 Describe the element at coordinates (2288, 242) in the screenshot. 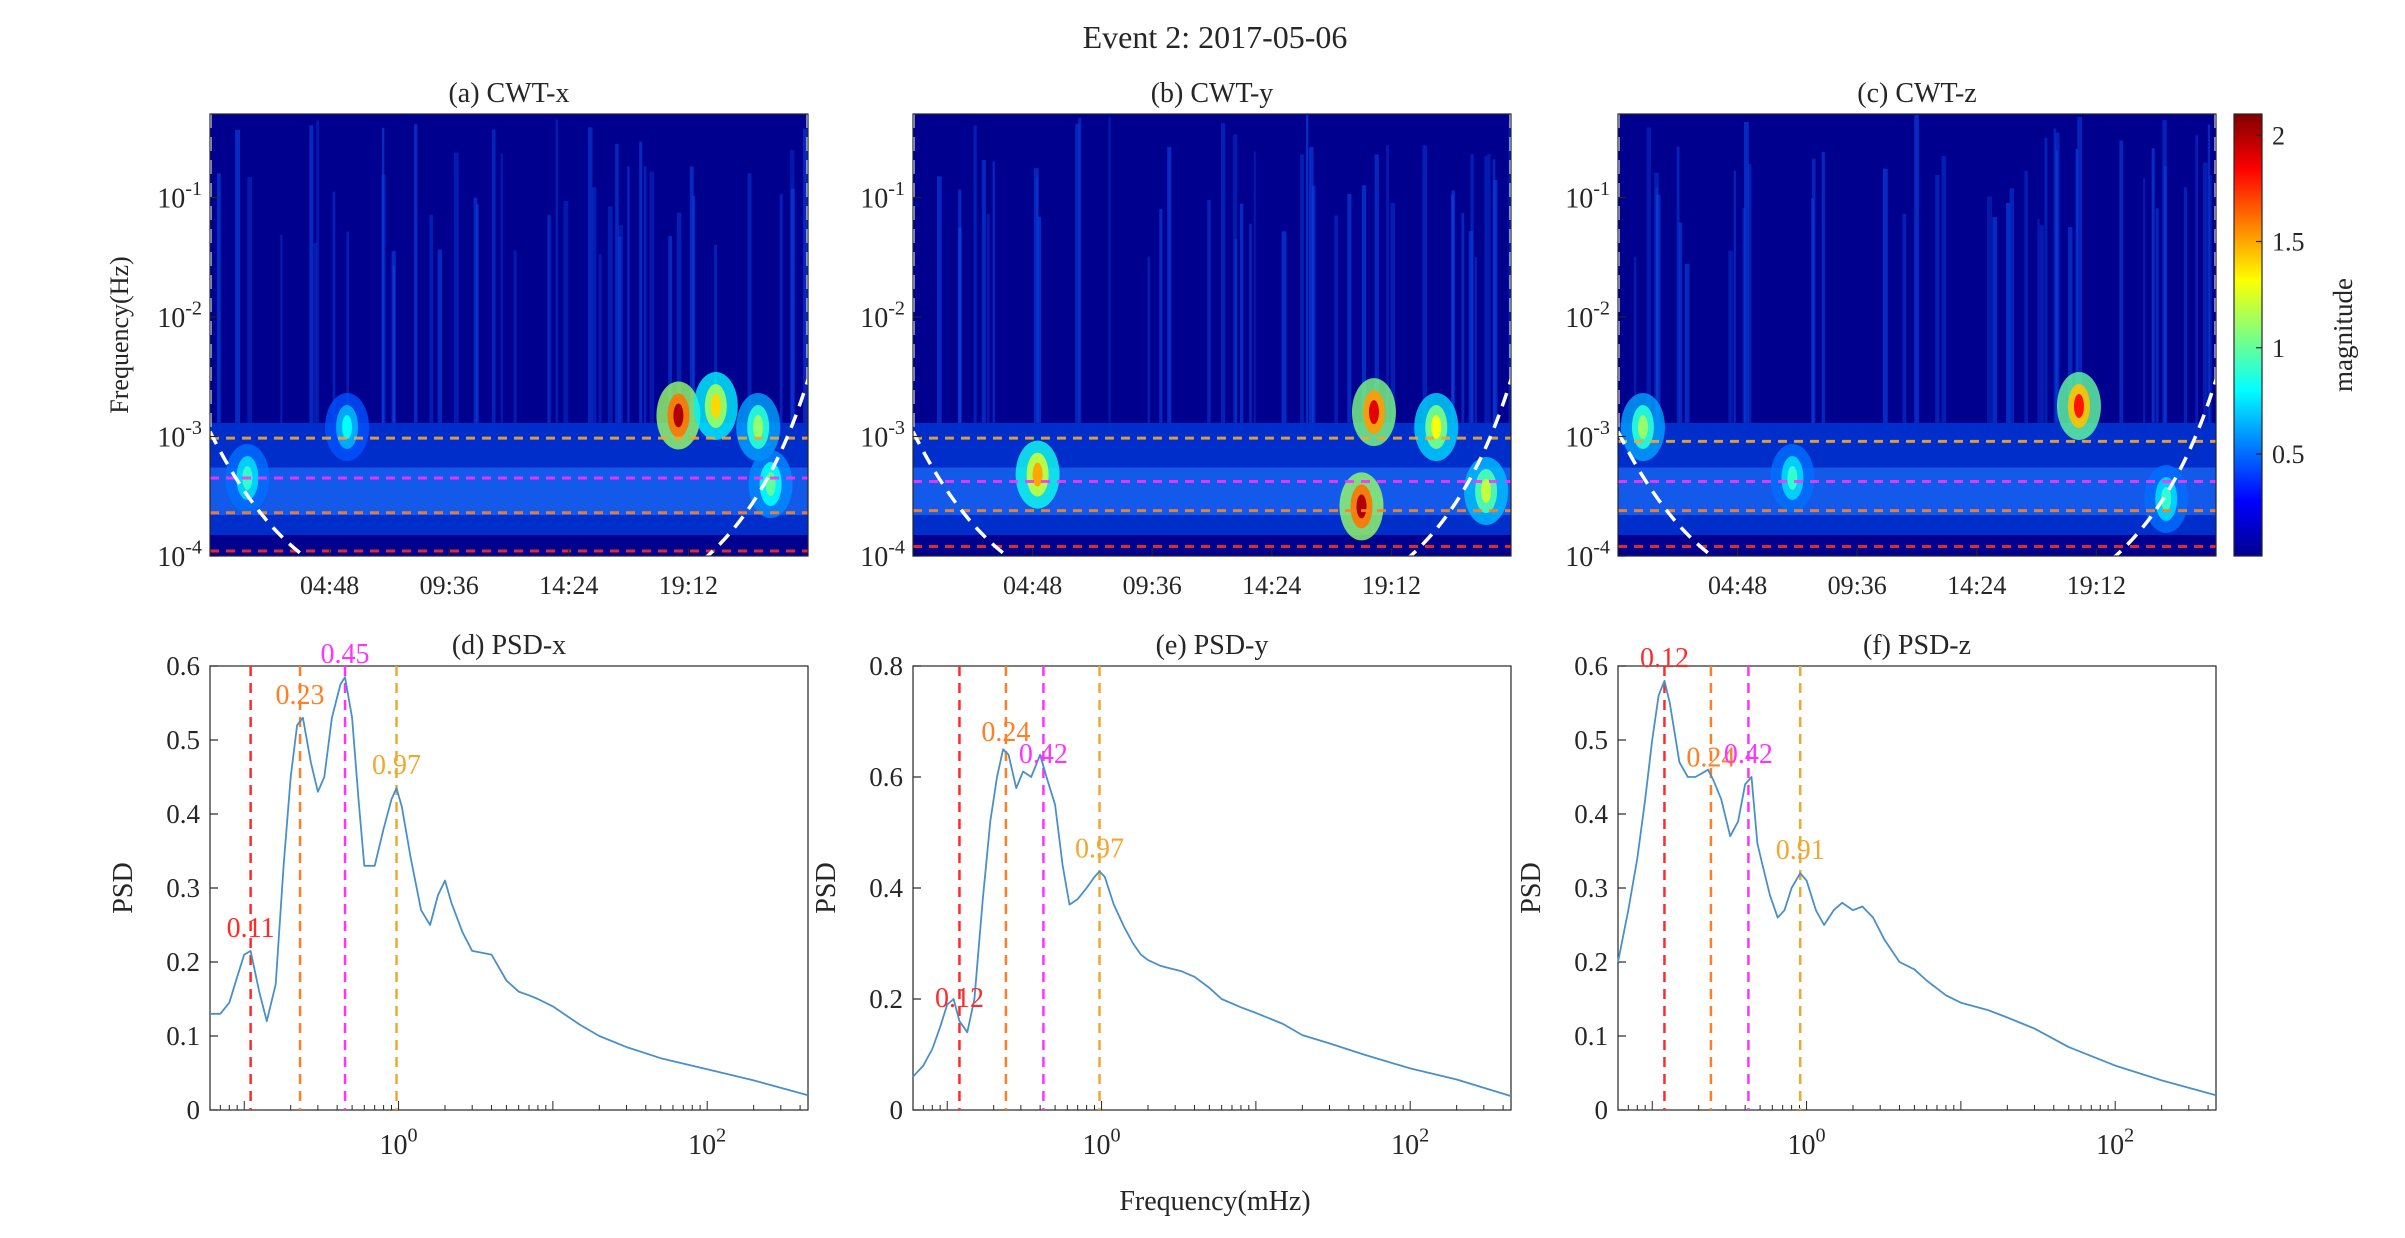

I see `colorbar-tick-label: 1.5` at that location.